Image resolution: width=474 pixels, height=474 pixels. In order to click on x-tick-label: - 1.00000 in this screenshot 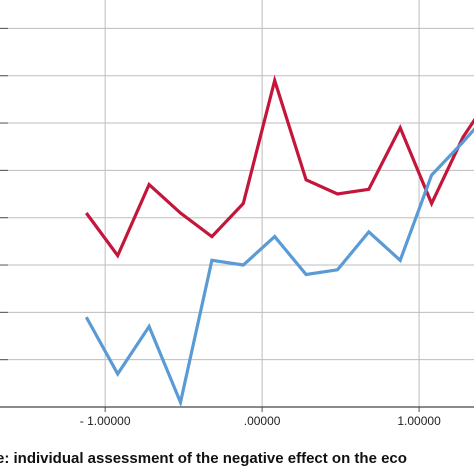, I will do `click(105, 421)`.